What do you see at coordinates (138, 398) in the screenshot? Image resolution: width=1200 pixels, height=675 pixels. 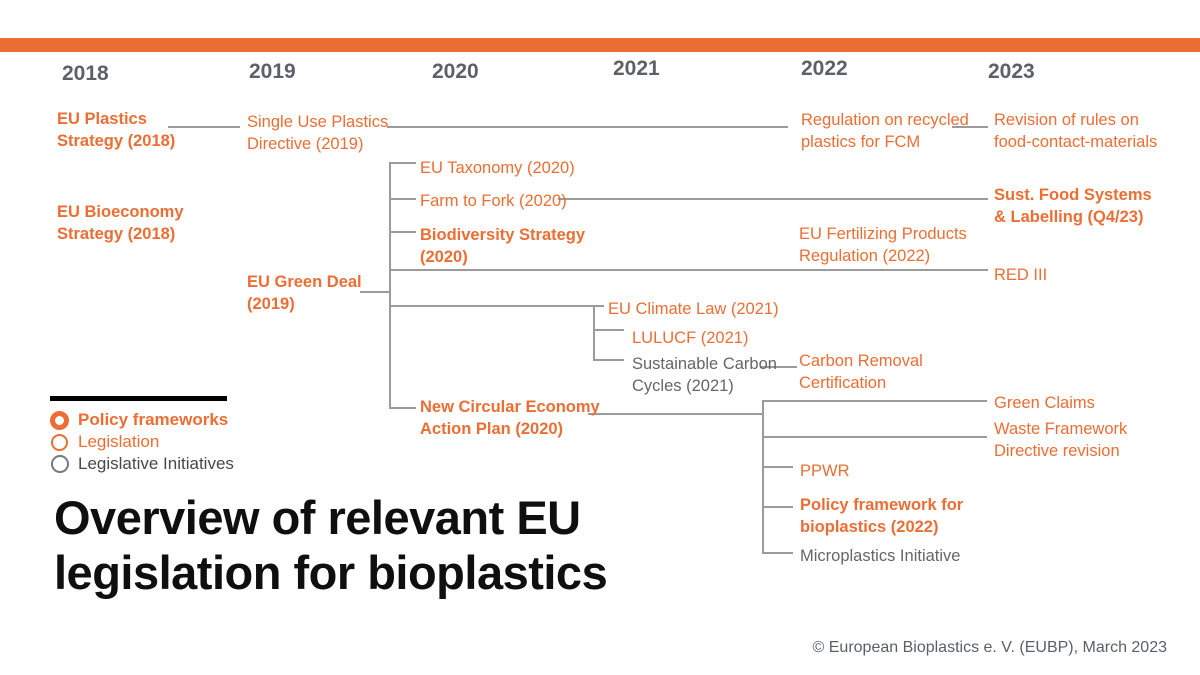 I see `legend-divider-bar` at bounding box center [138, 398].